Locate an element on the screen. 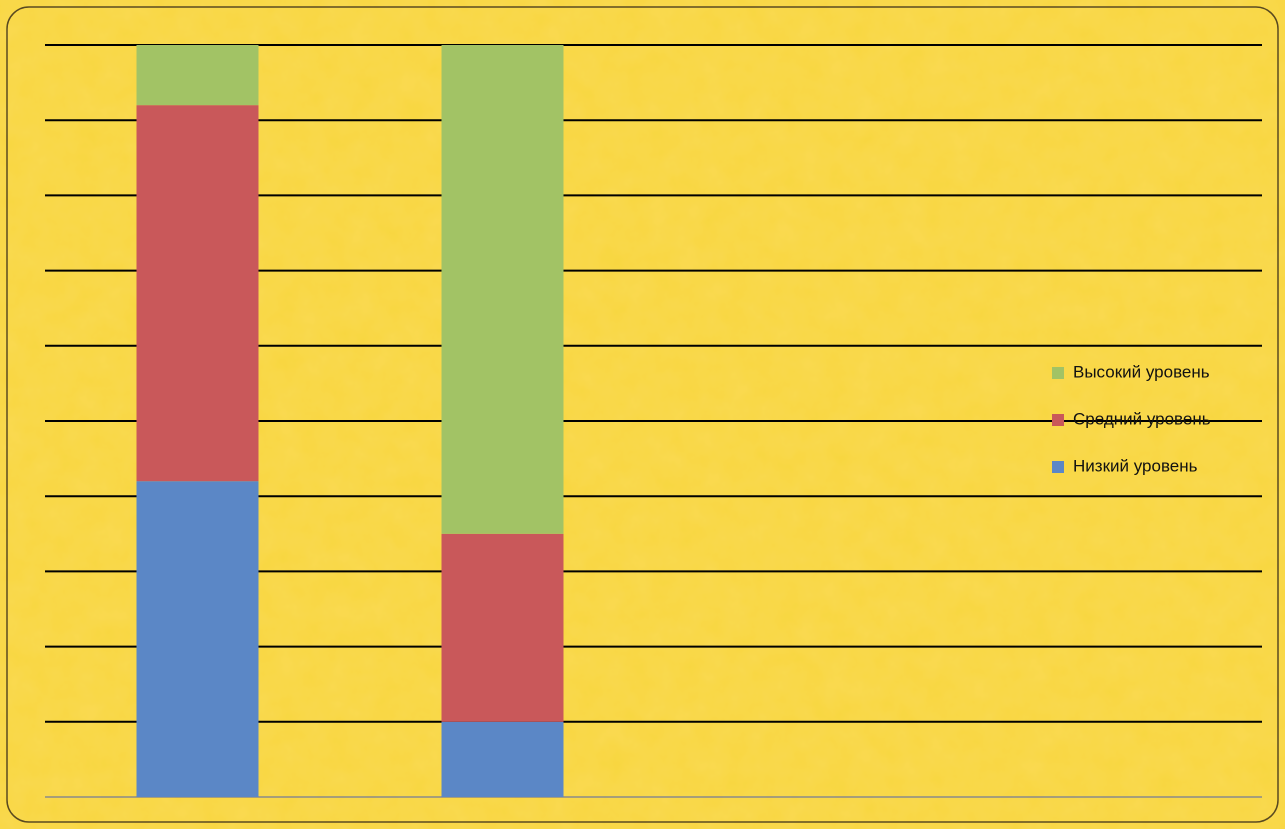 Image resolution: width=1285 pixels, height=829 pixels. legend-label: Средний уровень is located at coordinates (1142, 418).